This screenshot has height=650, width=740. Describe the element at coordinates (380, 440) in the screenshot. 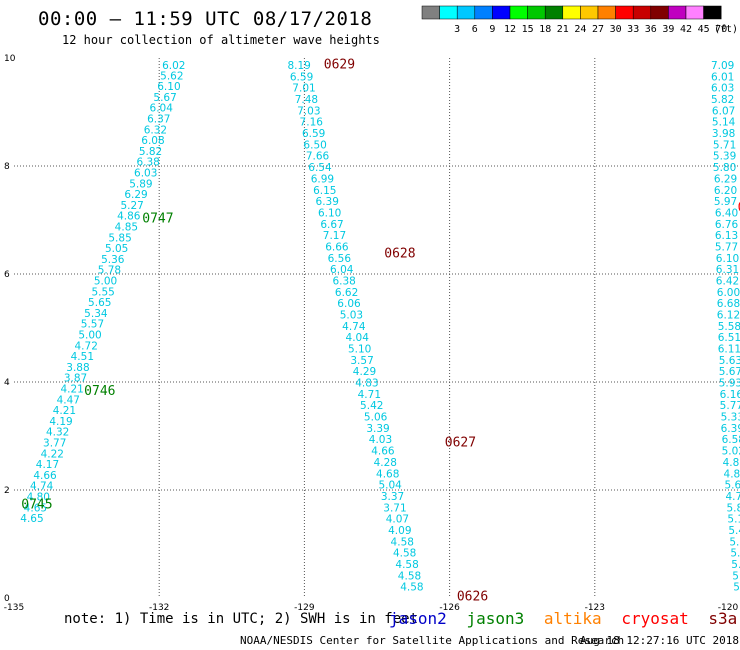

I see `wave-height-value: 4.03` at that location.